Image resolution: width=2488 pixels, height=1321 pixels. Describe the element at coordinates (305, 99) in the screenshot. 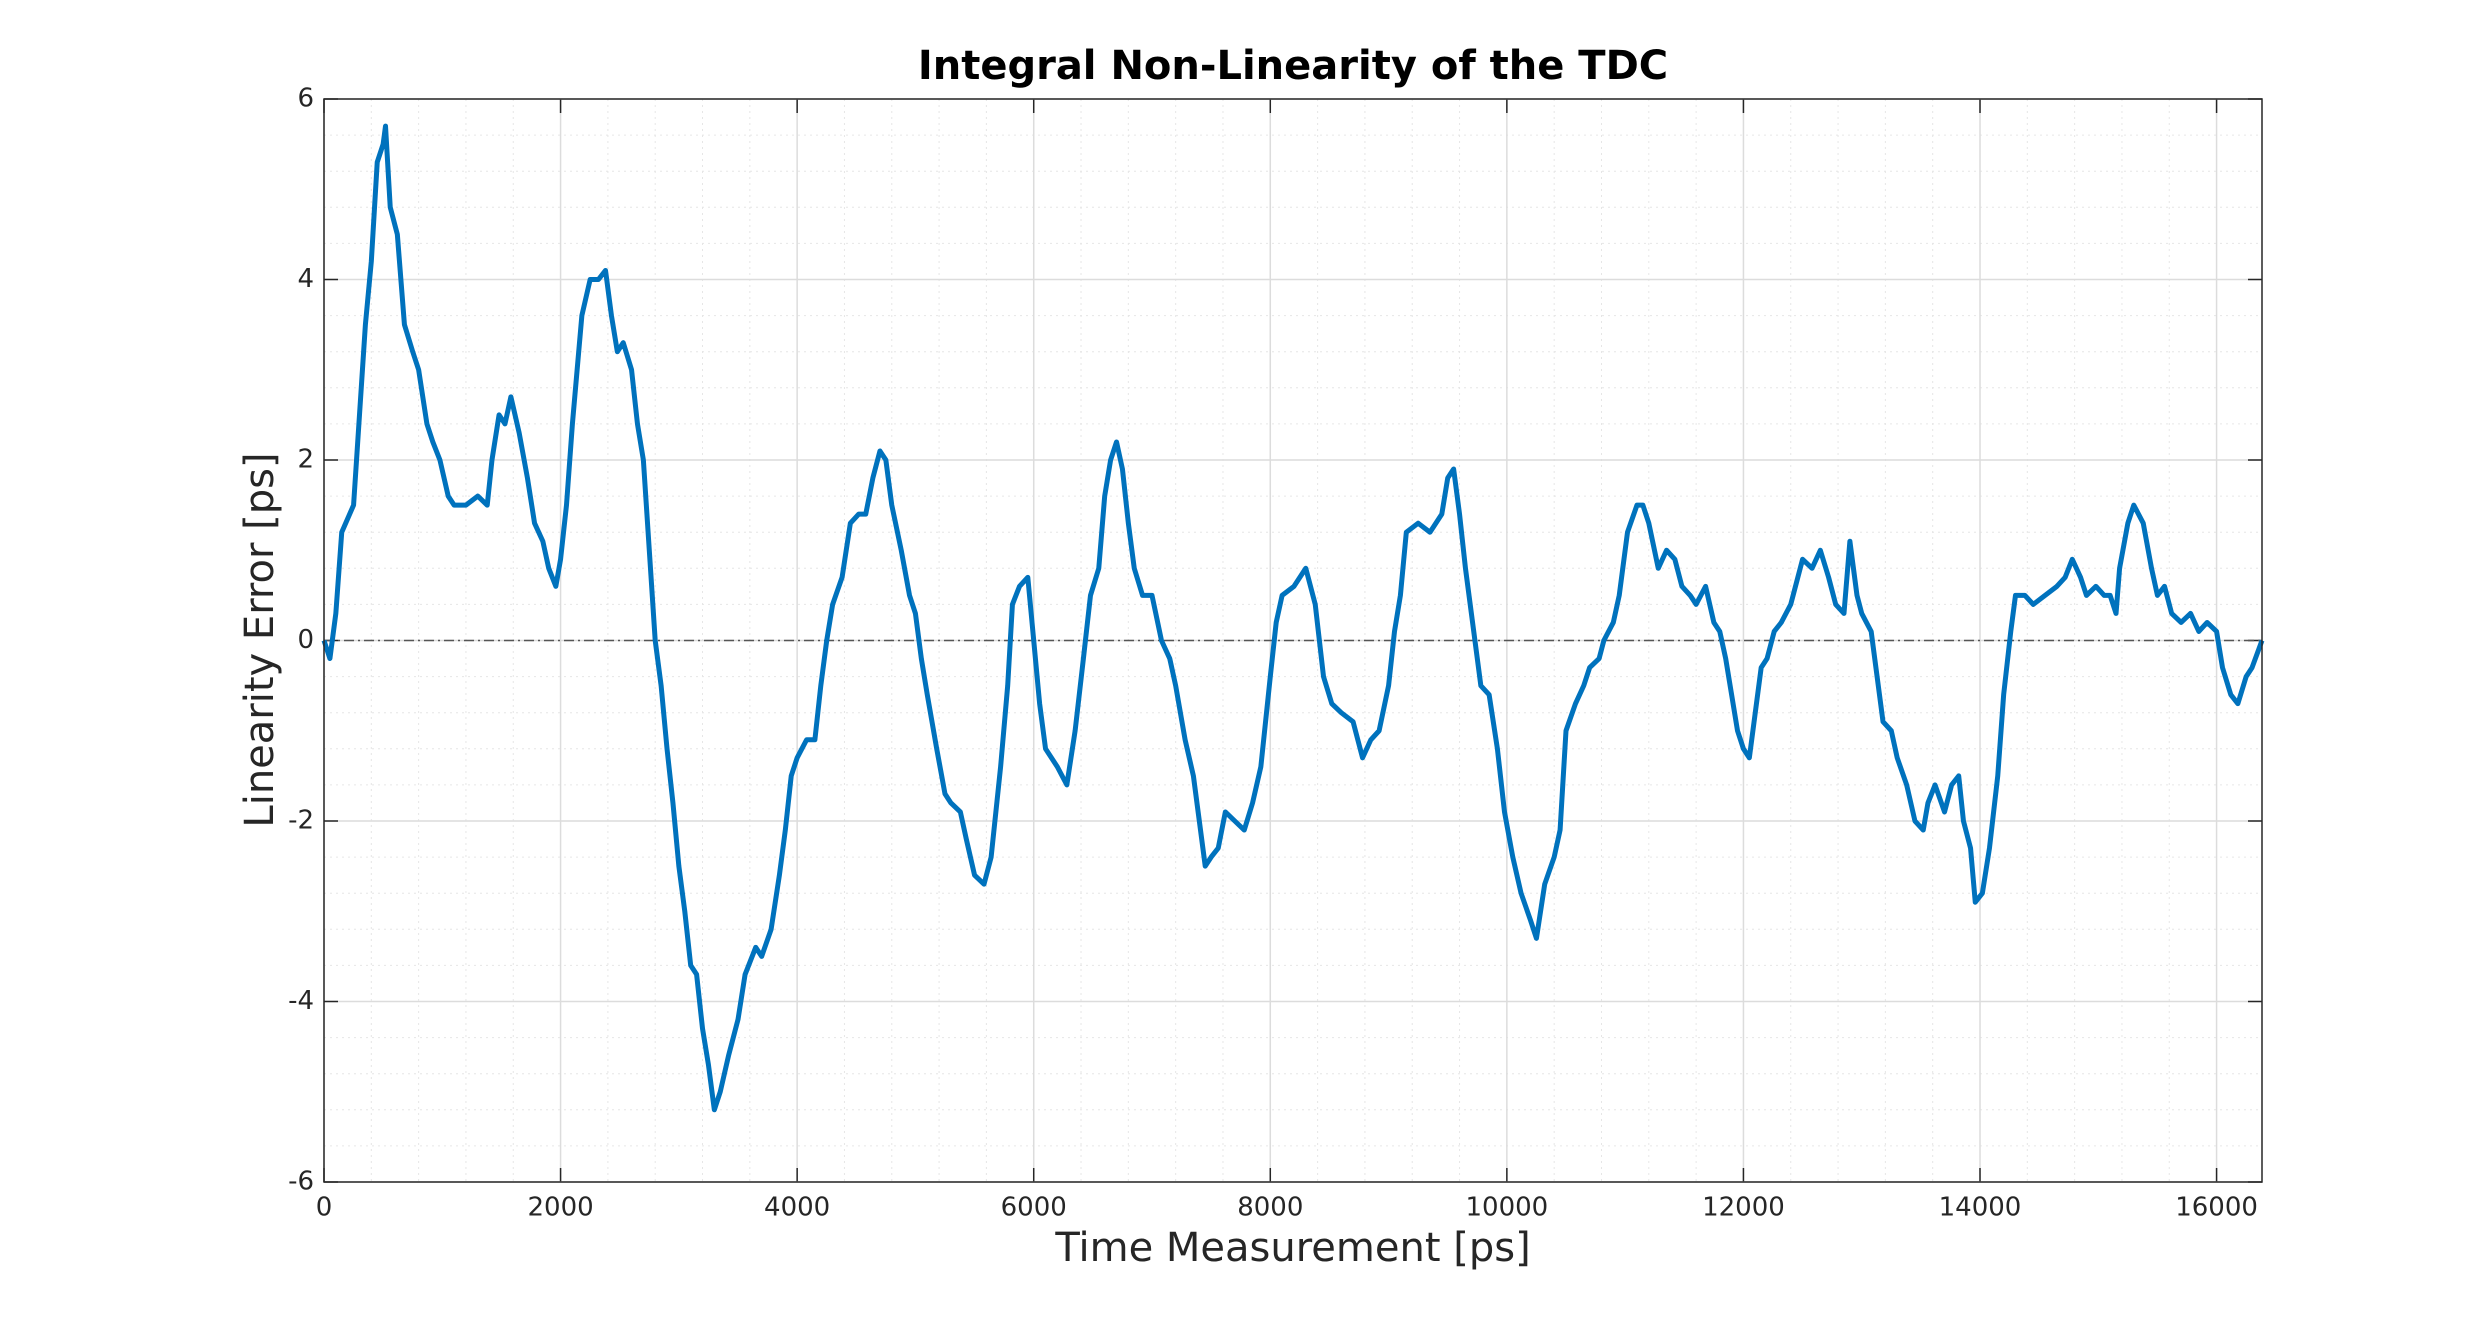

I see `y-tick-label: 6` at that location.